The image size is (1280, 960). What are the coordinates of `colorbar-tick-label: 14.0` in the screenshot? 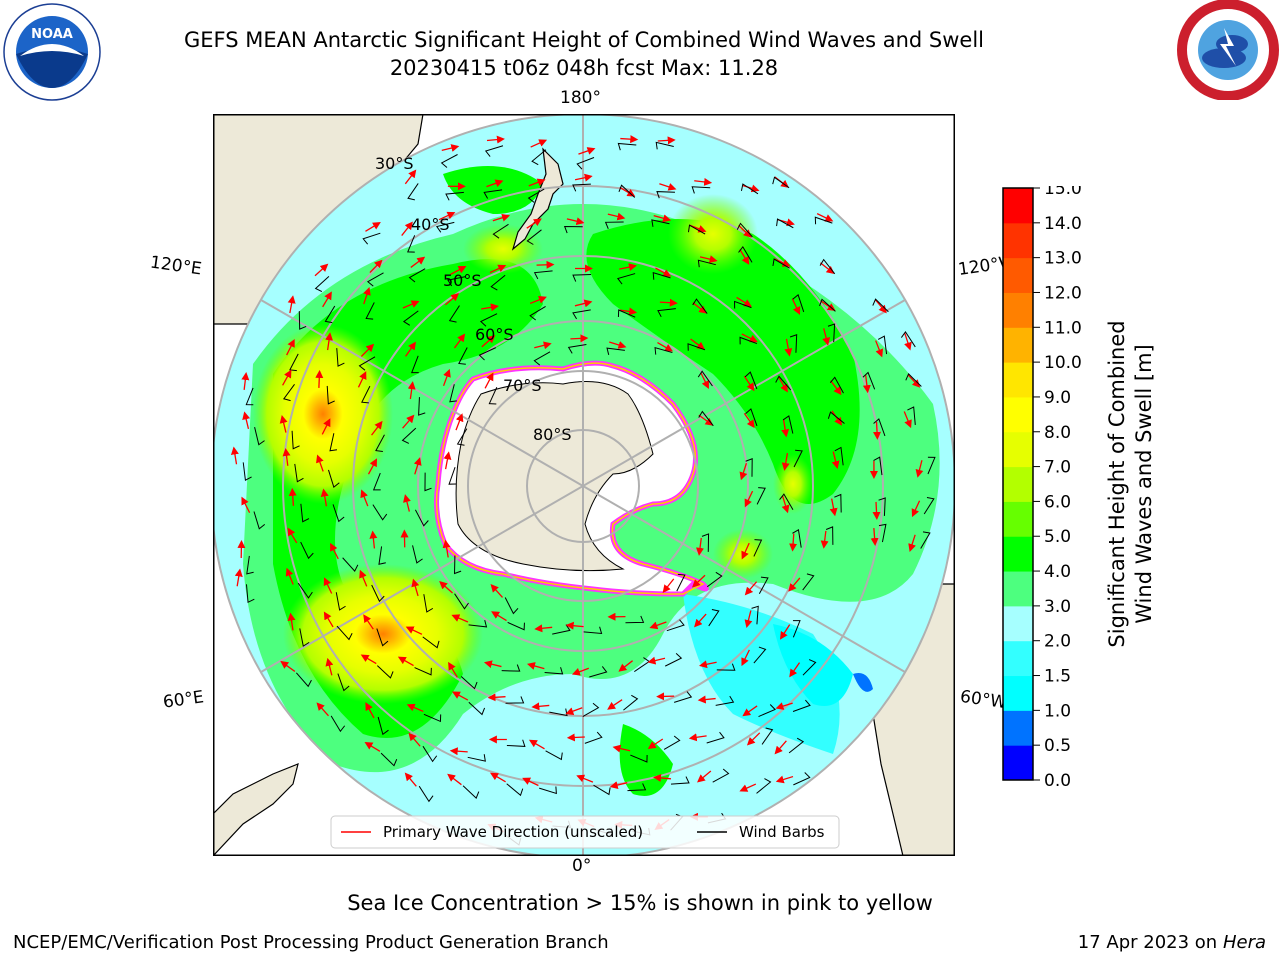 It's located at (1063, 224).